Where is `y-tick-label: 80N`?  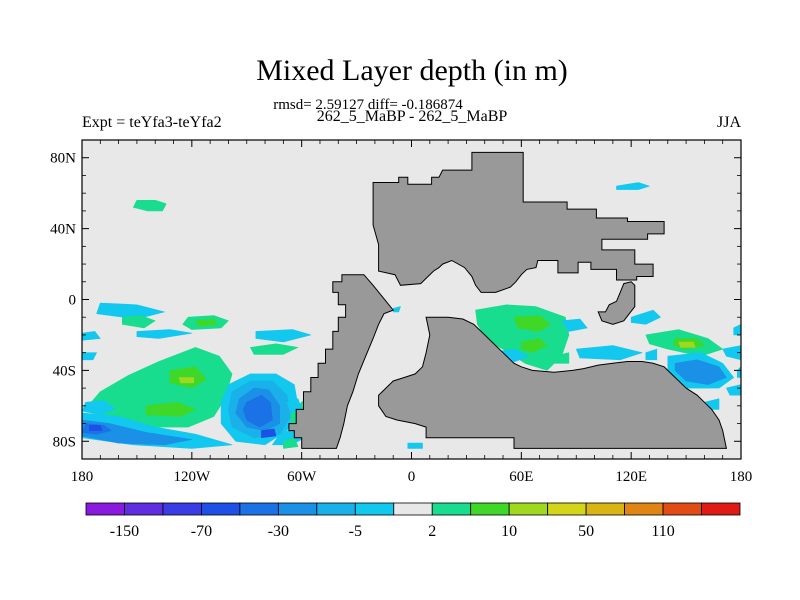
y-tick-label: 80N is located at coordinates (63, 159).